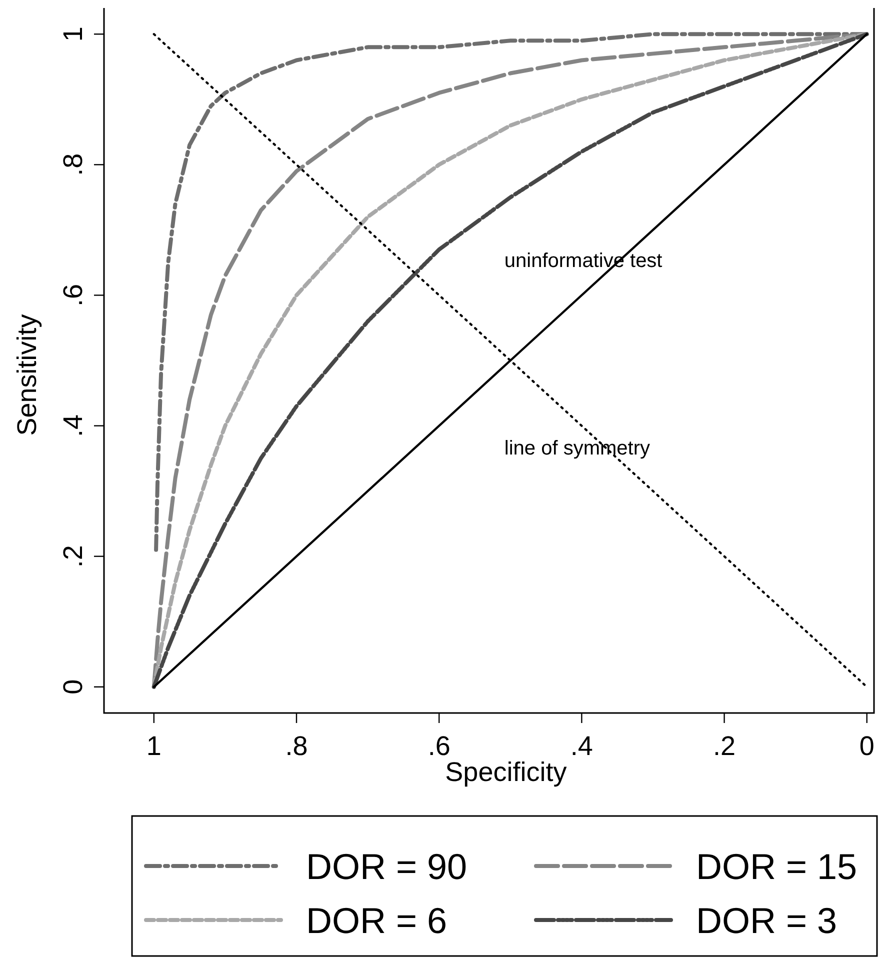  I want to click on annotation: line of symmetry, so click(577, 449).